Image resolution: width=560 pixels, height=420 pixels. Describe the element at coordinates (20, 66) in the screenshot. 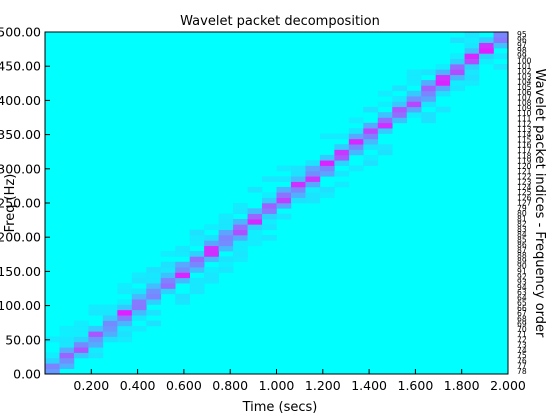

I see `y-tick-label: 450.00` at that location.